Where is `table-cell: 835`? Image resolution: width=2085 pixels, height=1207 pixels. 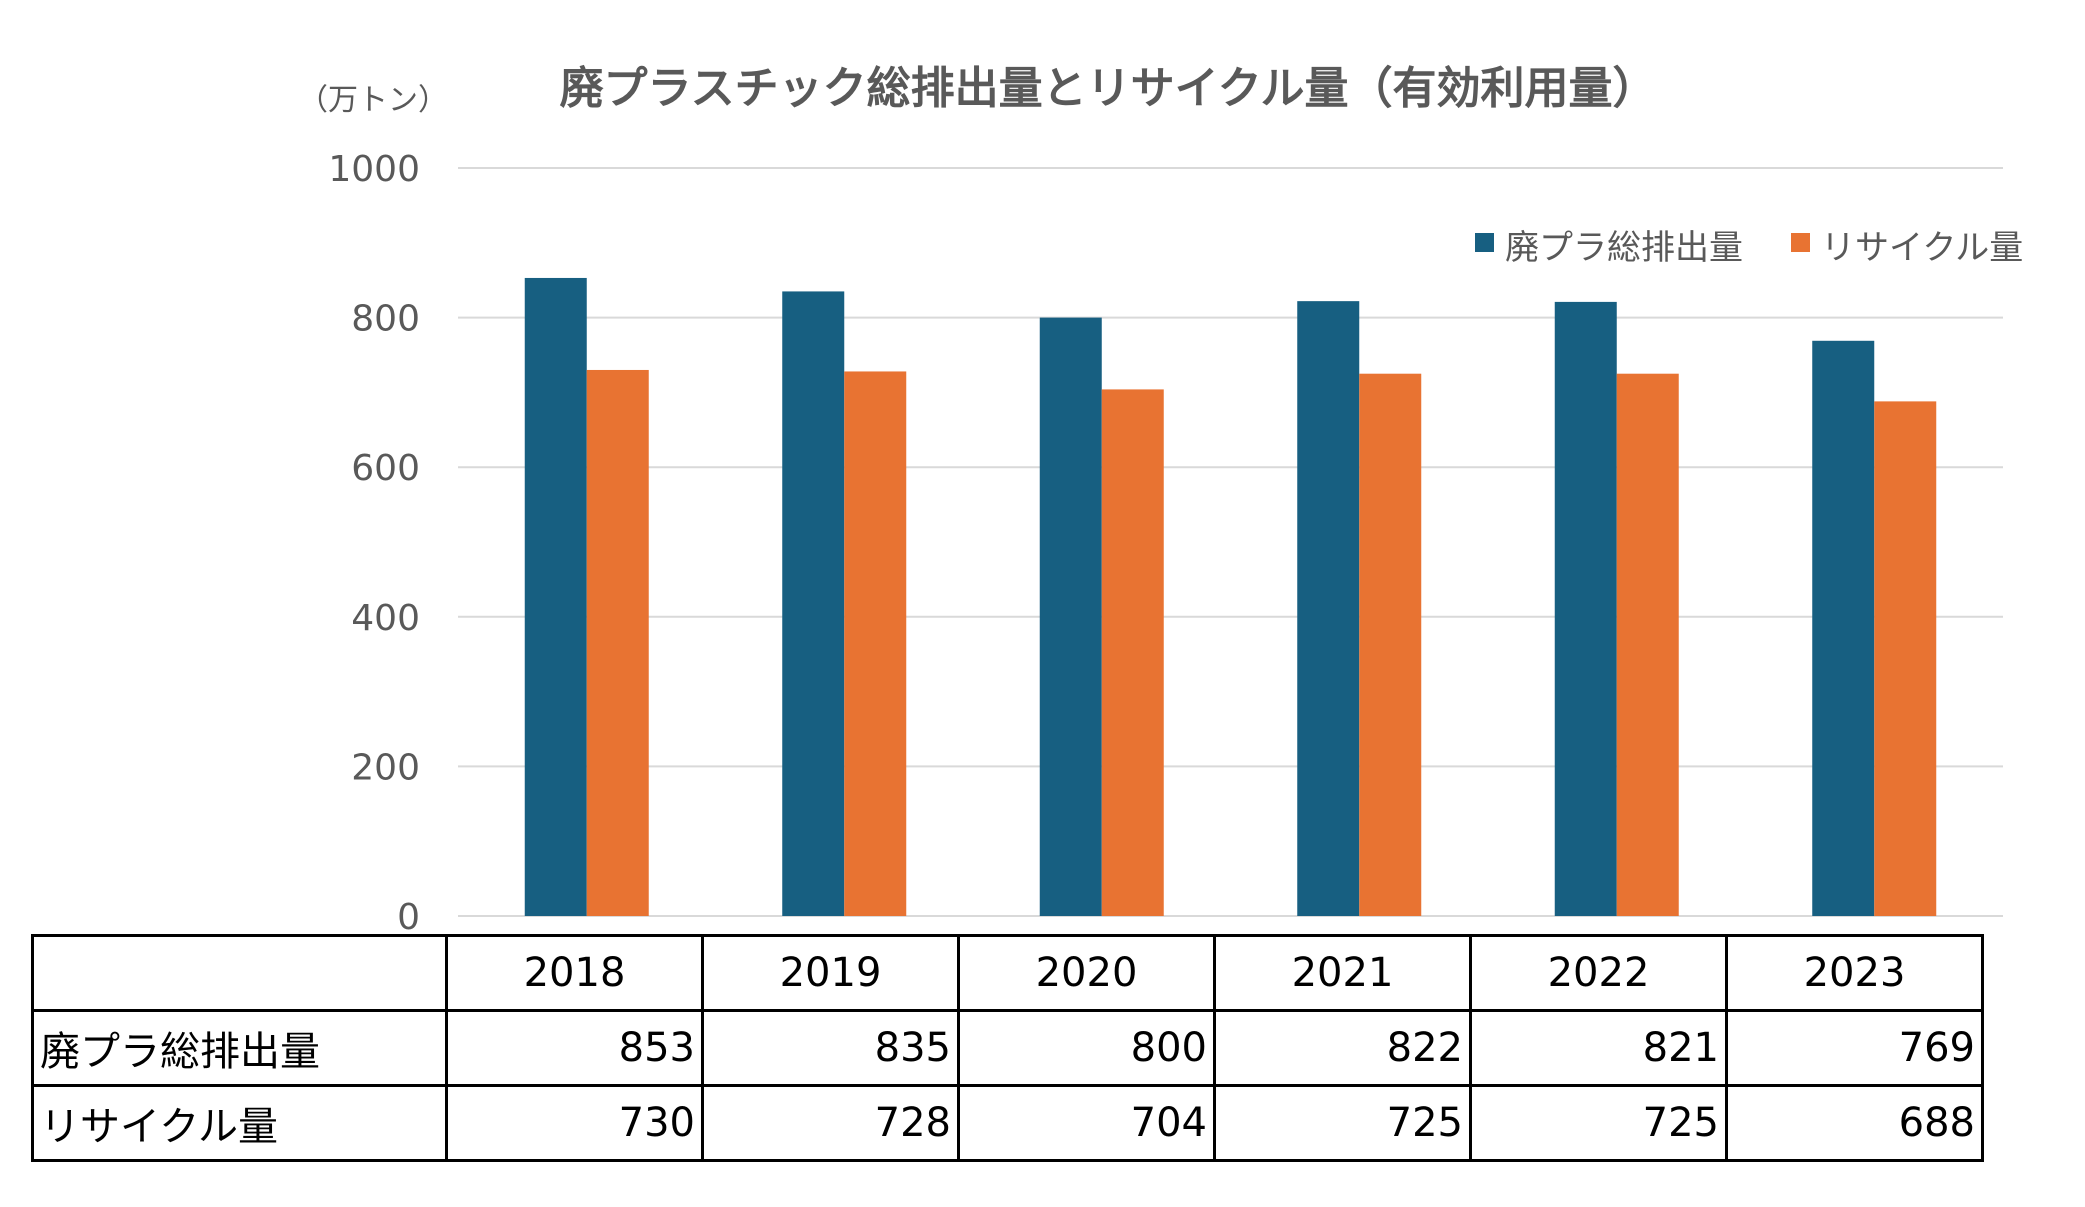
table-cell: 835 is located at coordinates (830, 1048).